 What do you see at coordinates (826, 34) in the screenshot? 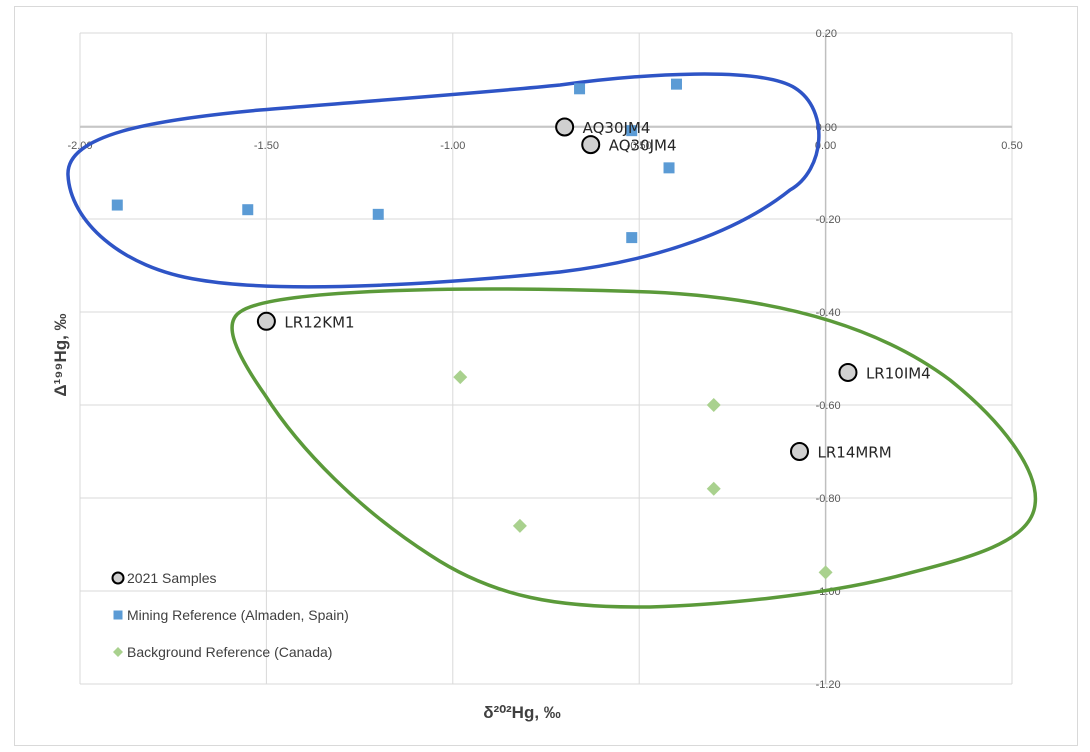
I see `y-tick-label: 0.20` at bounding box center [826, 34].